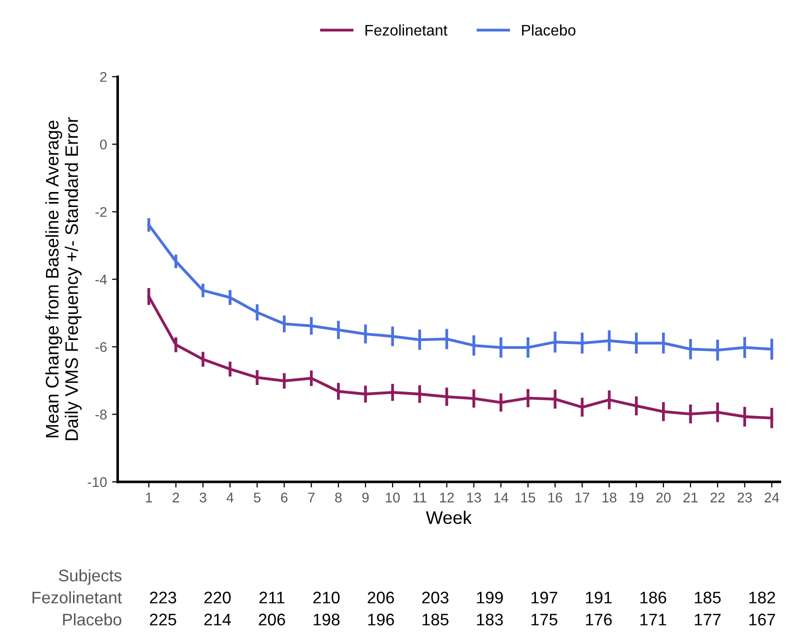  What do you see at coordinates (435, 598) in the screenshot?
I see `text: 203` at bounding box center [435, 598].